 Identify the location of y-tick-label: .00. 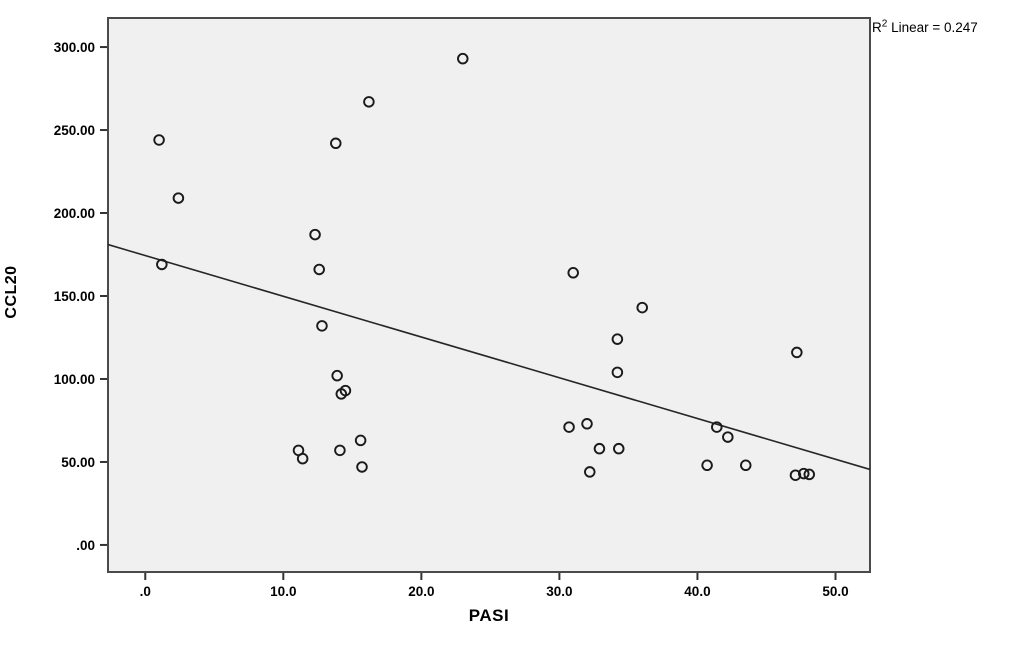
(85, 545).